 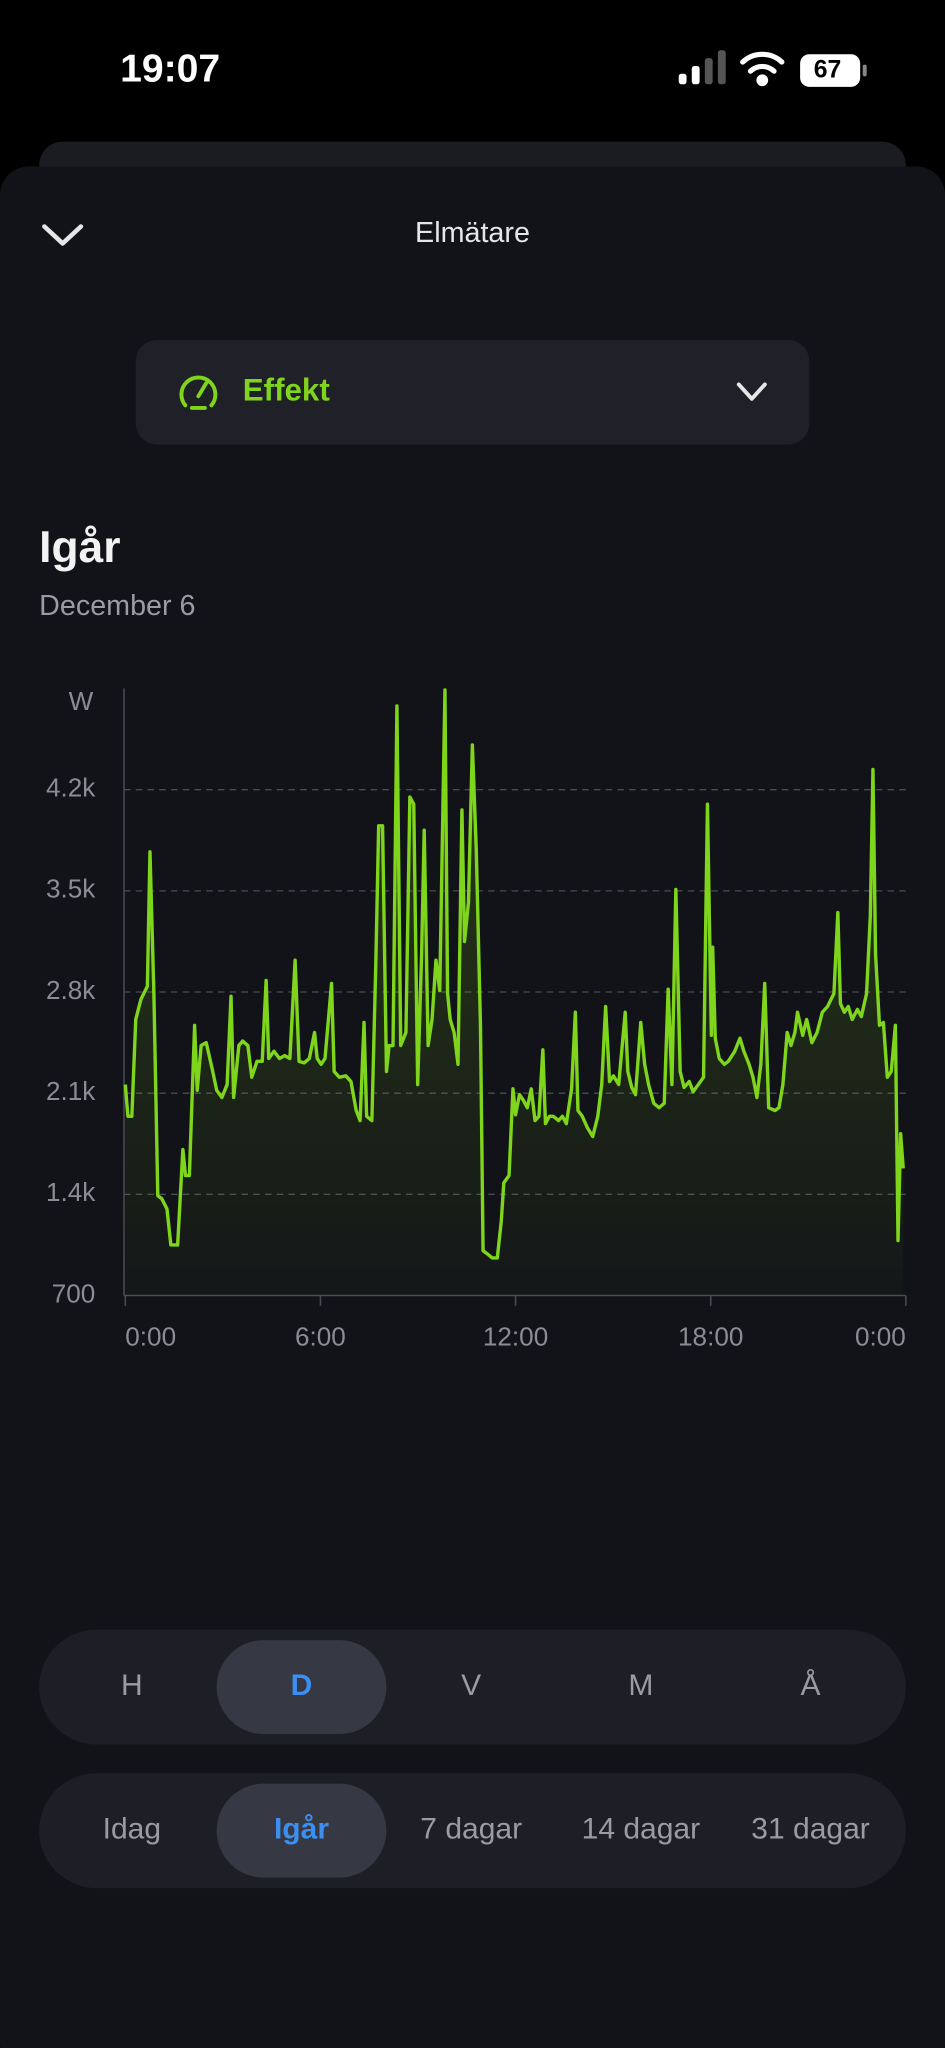 I want to click on y-tick-label: 2.1k, so click(x=71, y=1091).